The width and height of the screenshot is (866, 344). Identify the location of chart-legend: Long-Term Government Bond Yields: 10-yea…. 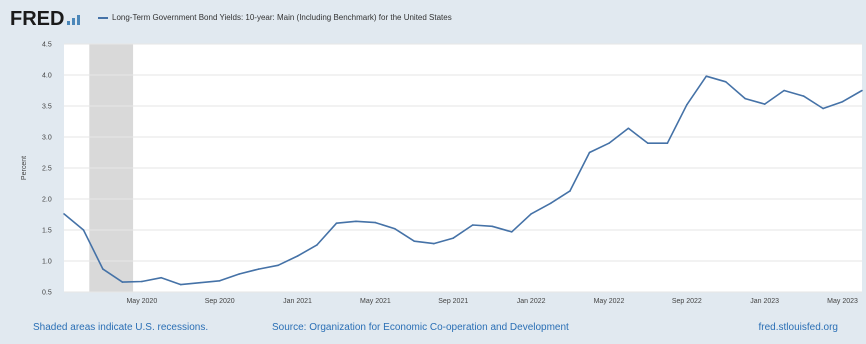
(275, 17).